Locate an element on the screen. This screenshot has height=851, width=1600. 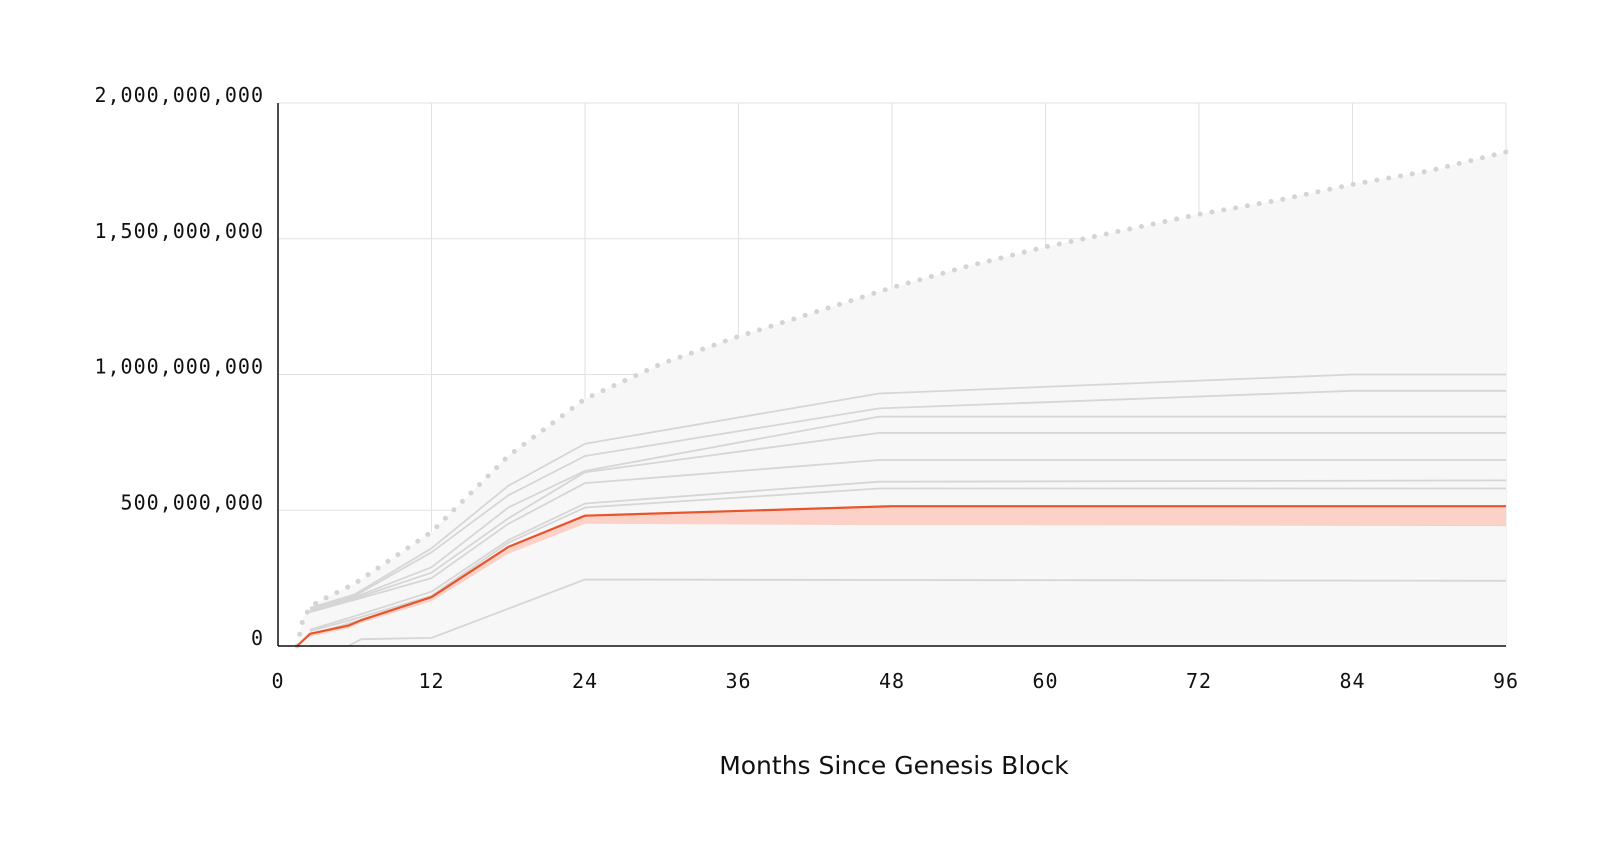
x-tick-label: 84 is located at coordinates (1352, 681).